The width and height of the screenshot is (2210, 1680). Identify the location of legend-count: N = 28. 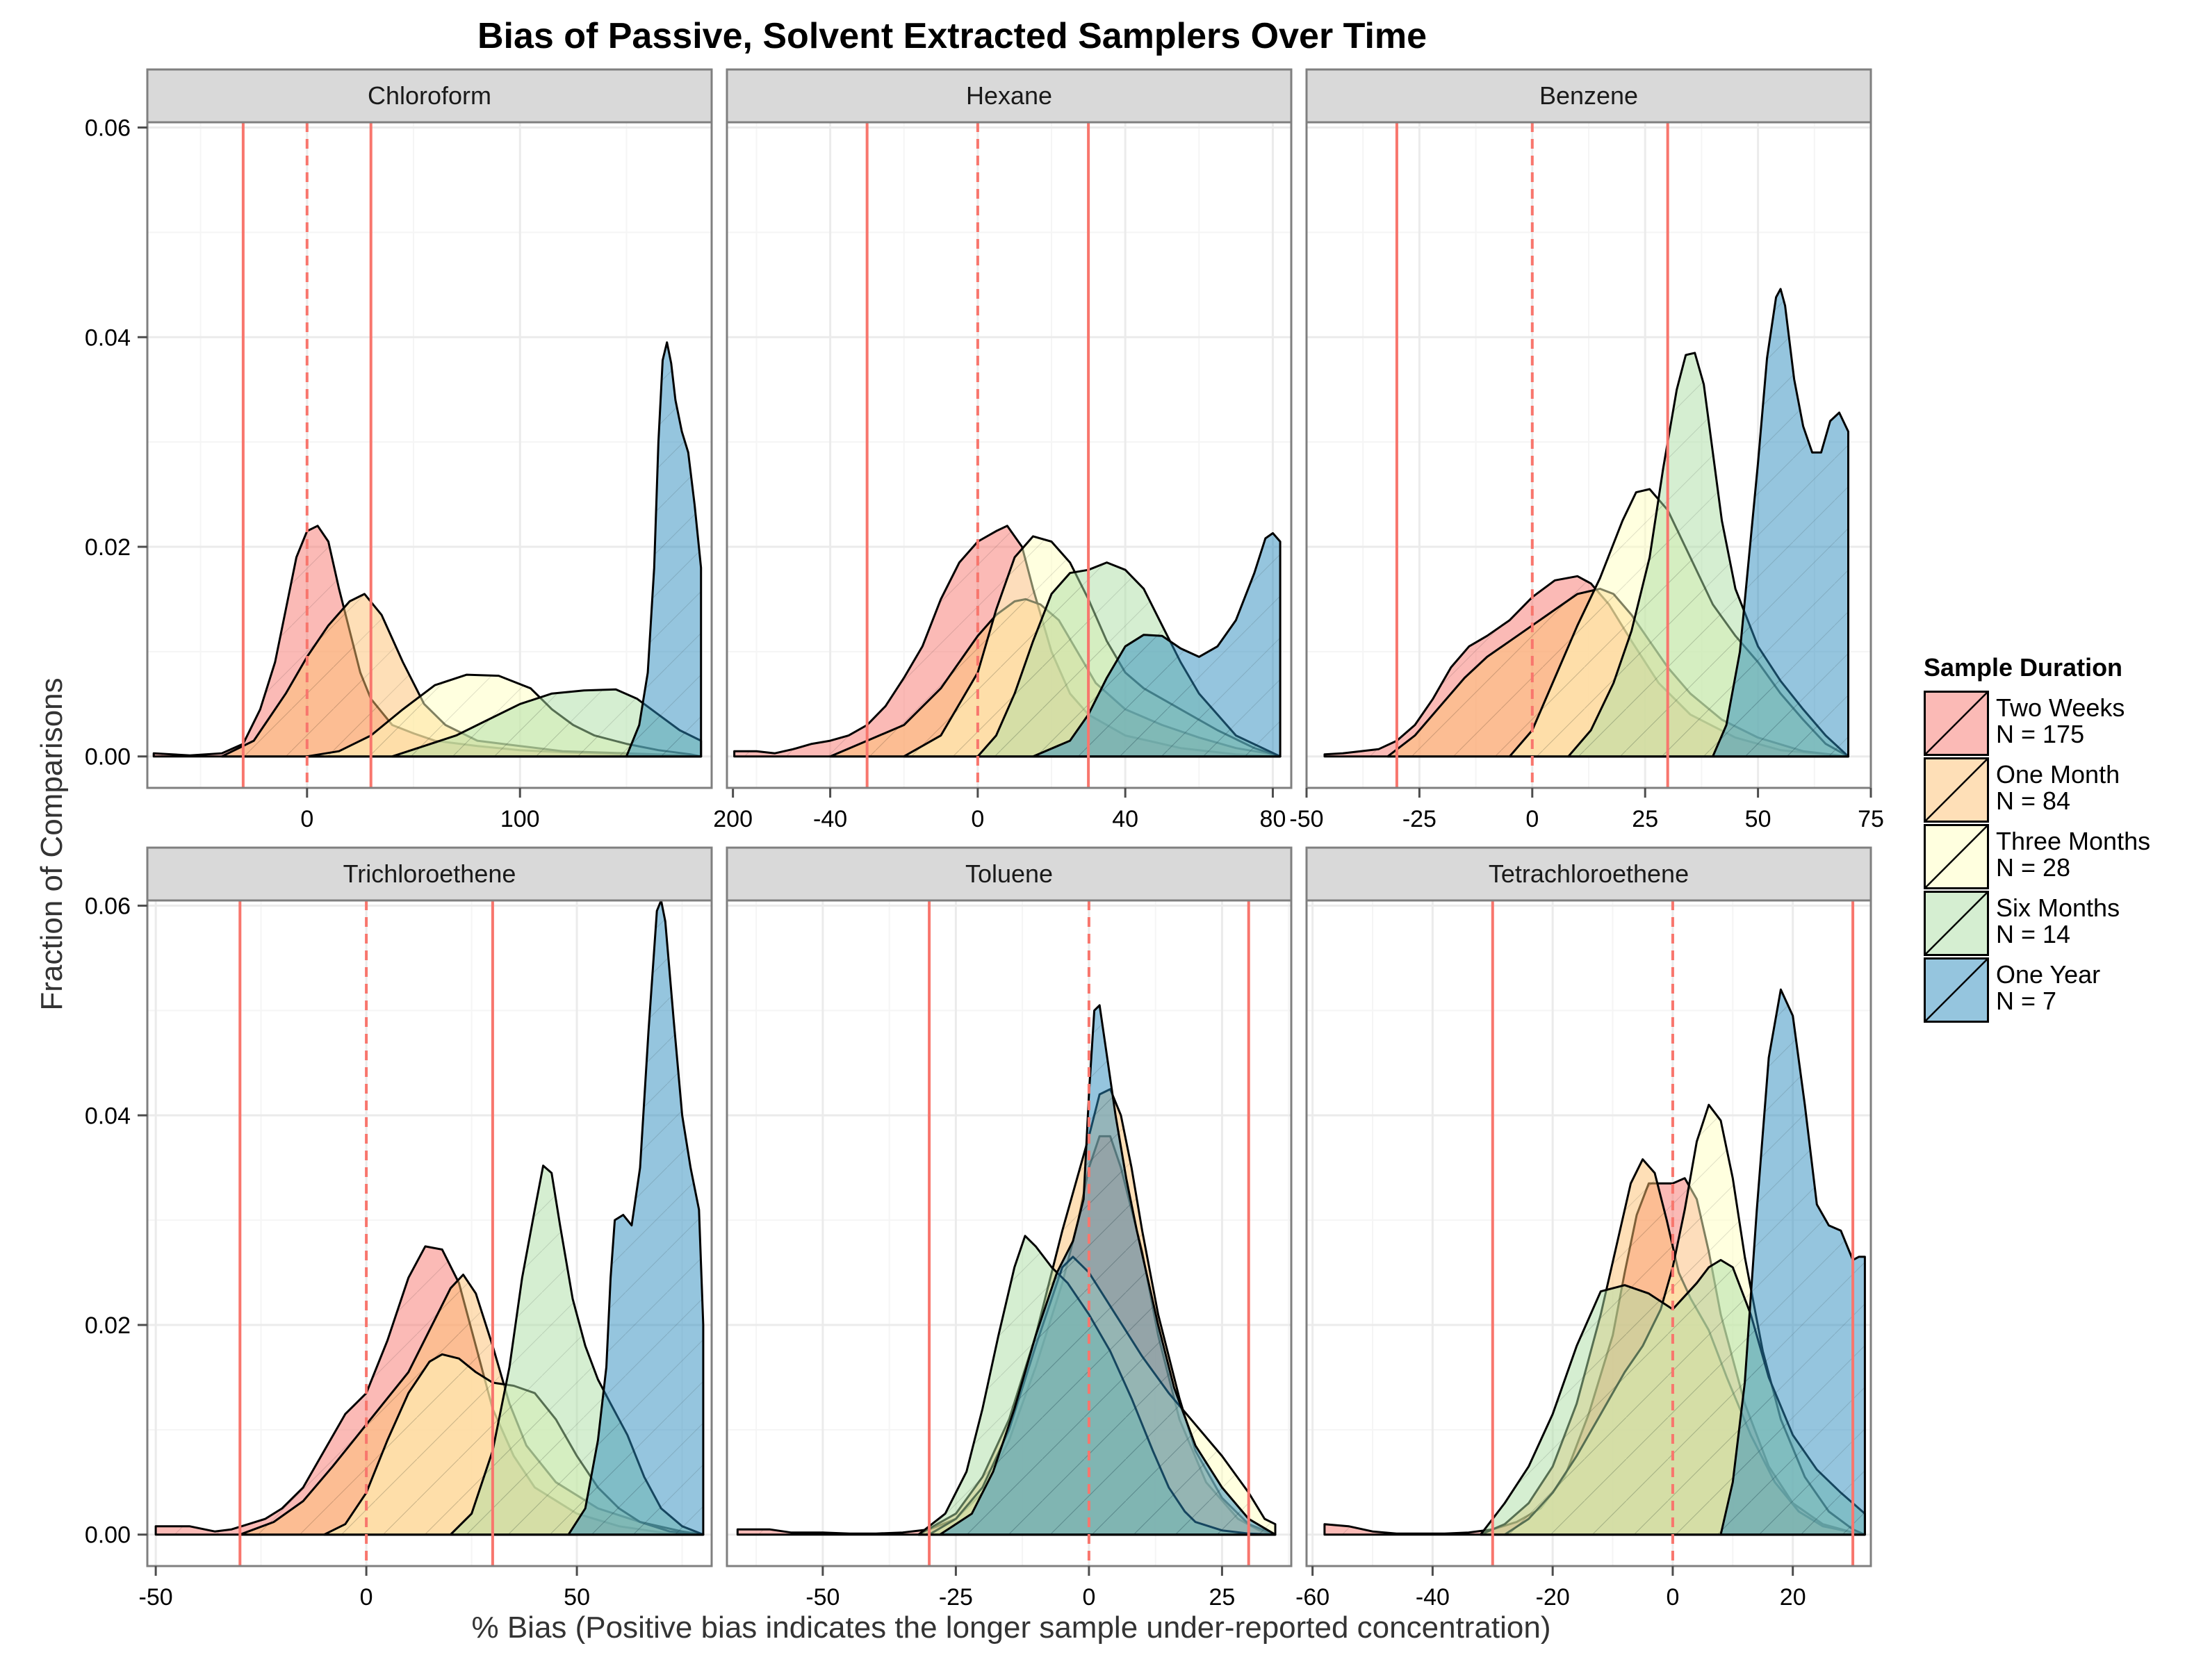
(2033, 867).